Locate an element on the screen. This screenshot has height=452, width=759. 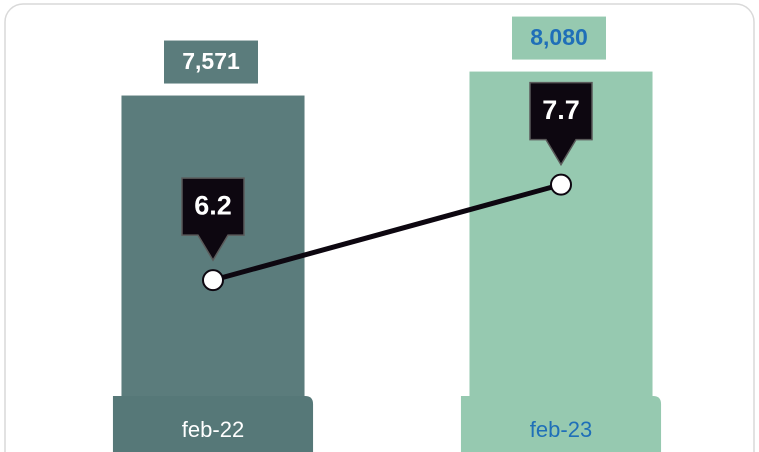
line-value-label: 7.7 is located at coordinates (561, 110).